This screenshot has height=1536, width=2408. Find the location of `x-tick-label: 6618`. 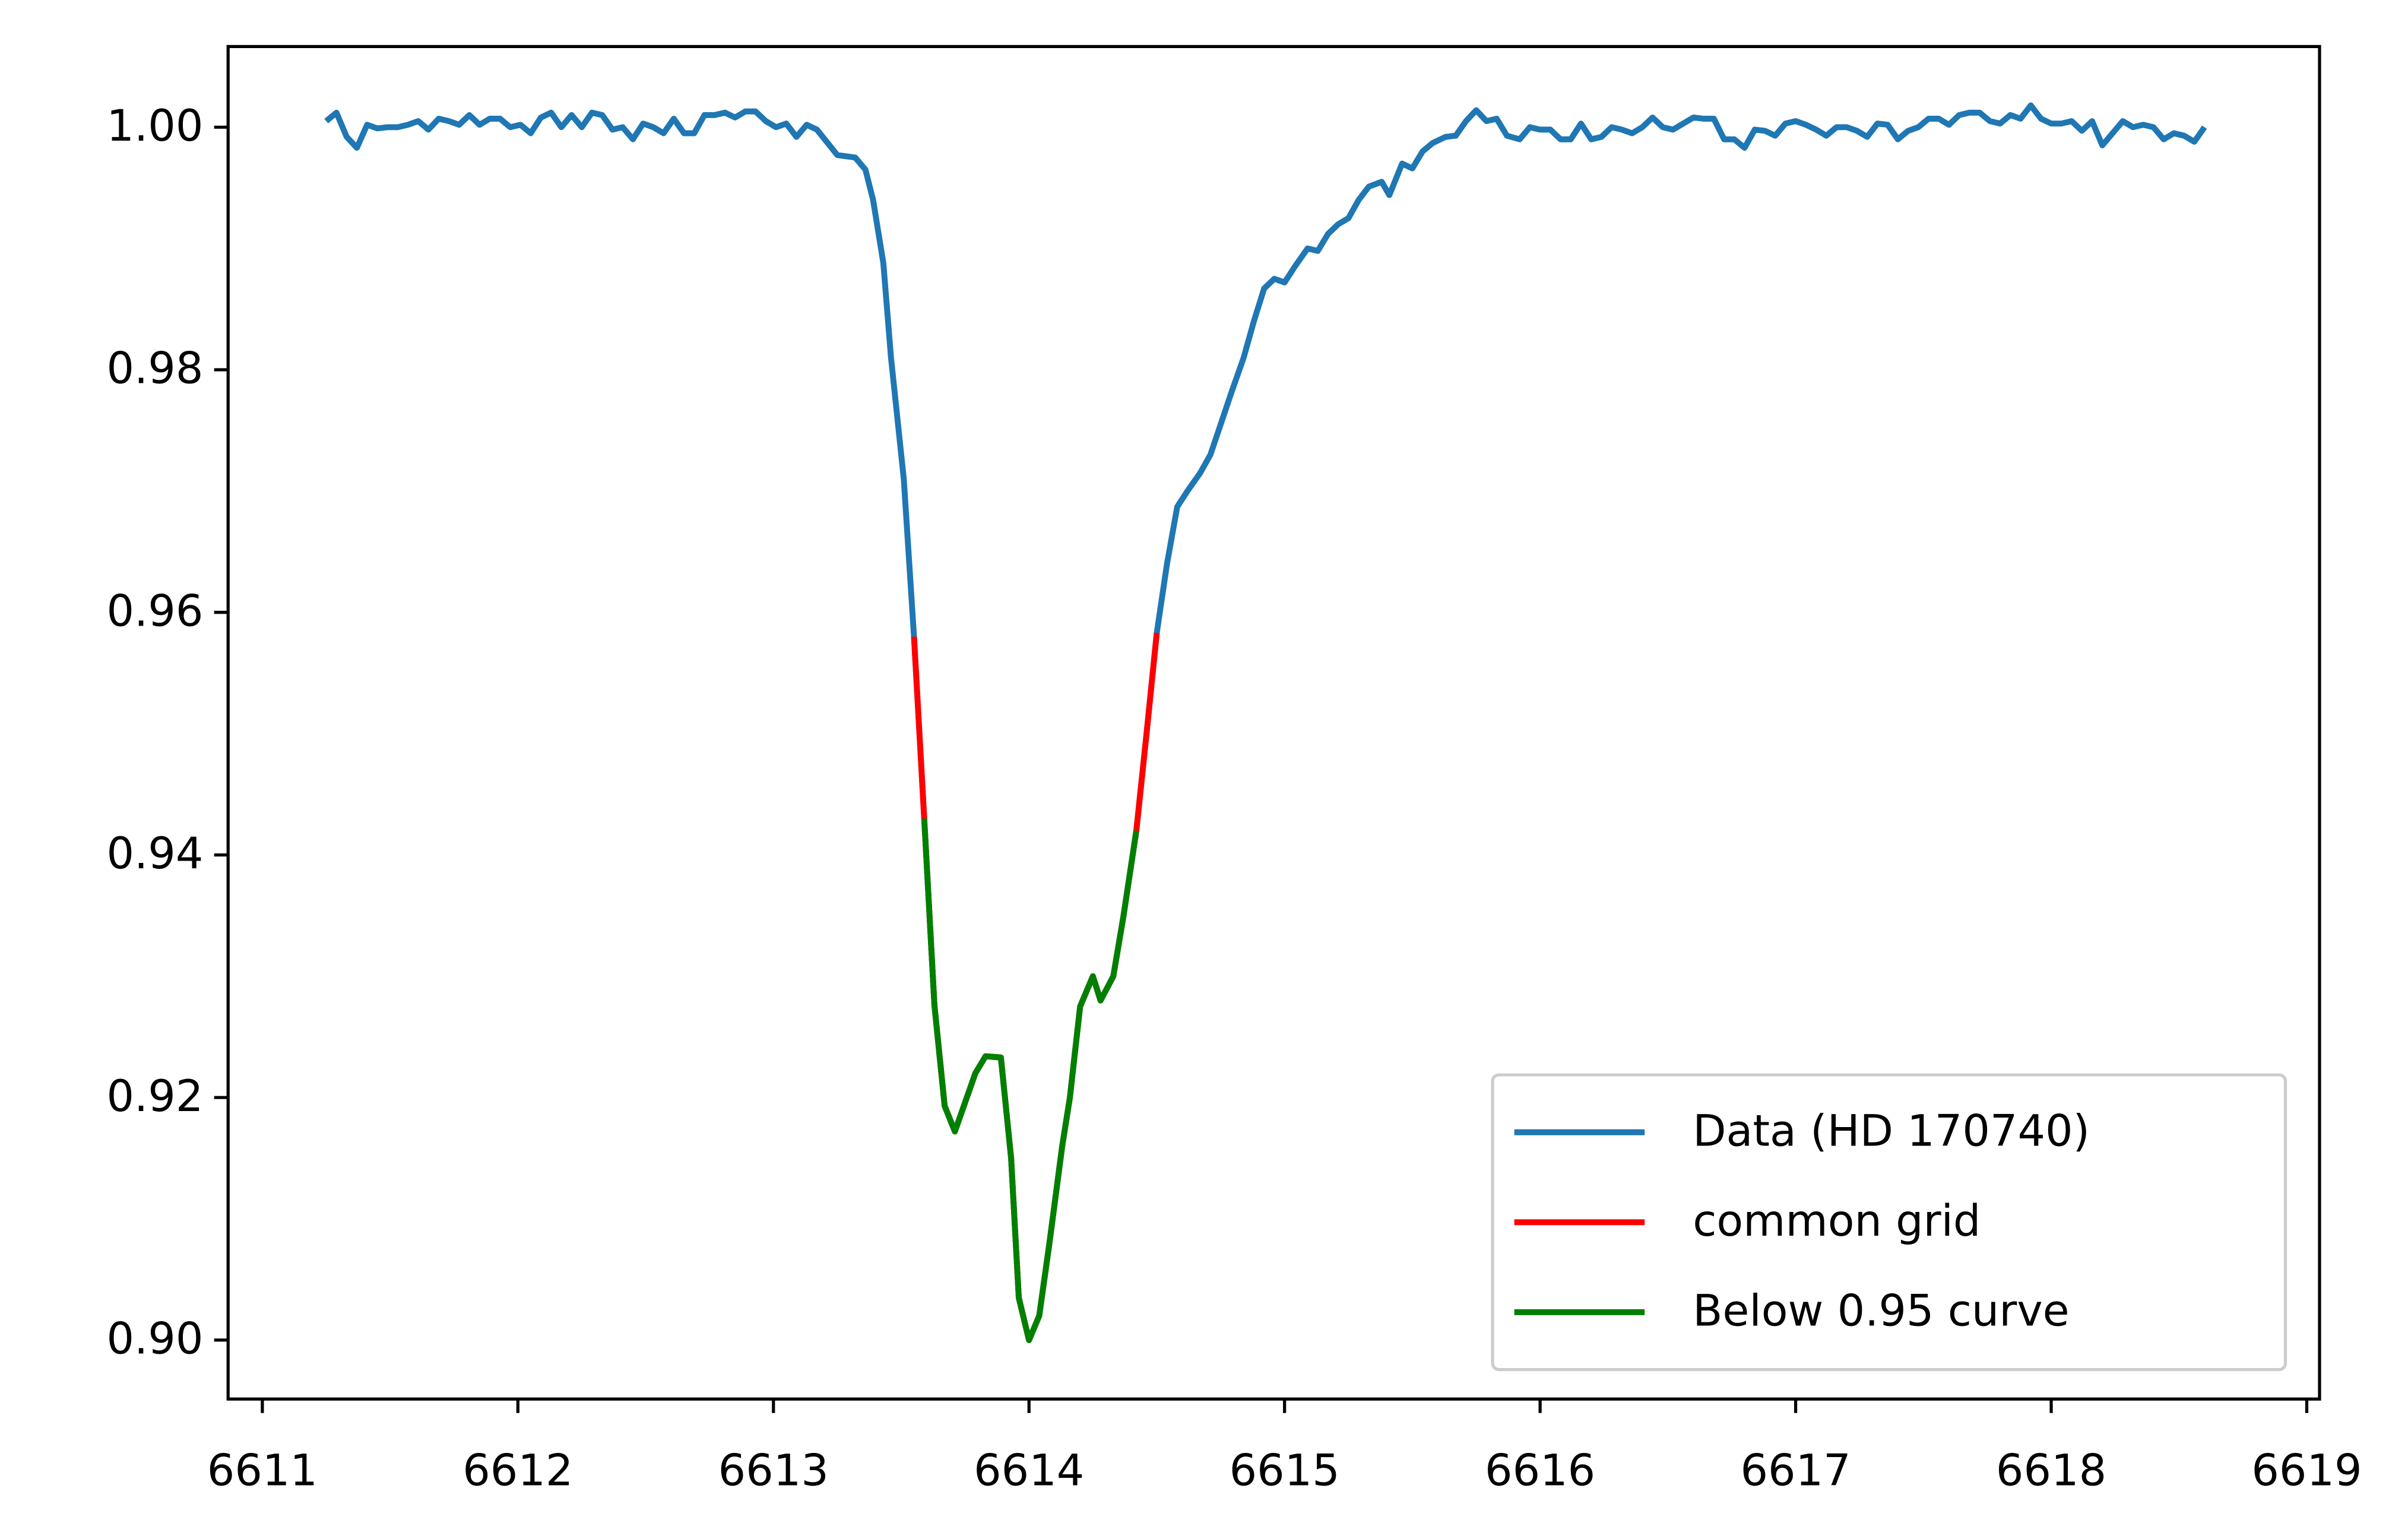

x-tick-label: 6618 is located at coordinates (2051, 1471).